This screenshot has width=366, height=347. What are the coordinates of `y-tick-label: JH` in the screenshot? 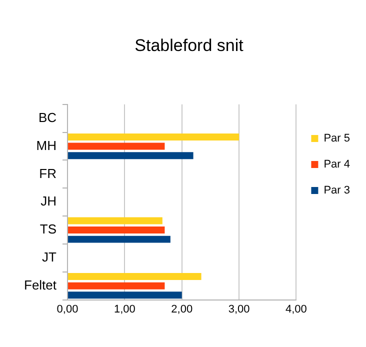 It's located at (48, 201).